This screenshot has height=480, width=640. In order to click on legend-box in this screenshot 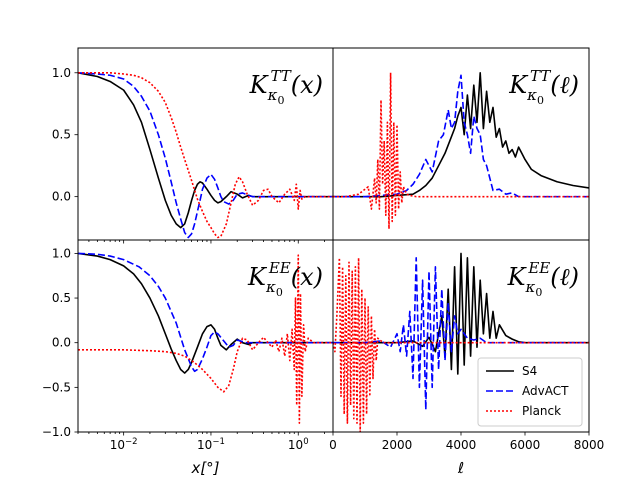, I will do `click(530, 392)`.